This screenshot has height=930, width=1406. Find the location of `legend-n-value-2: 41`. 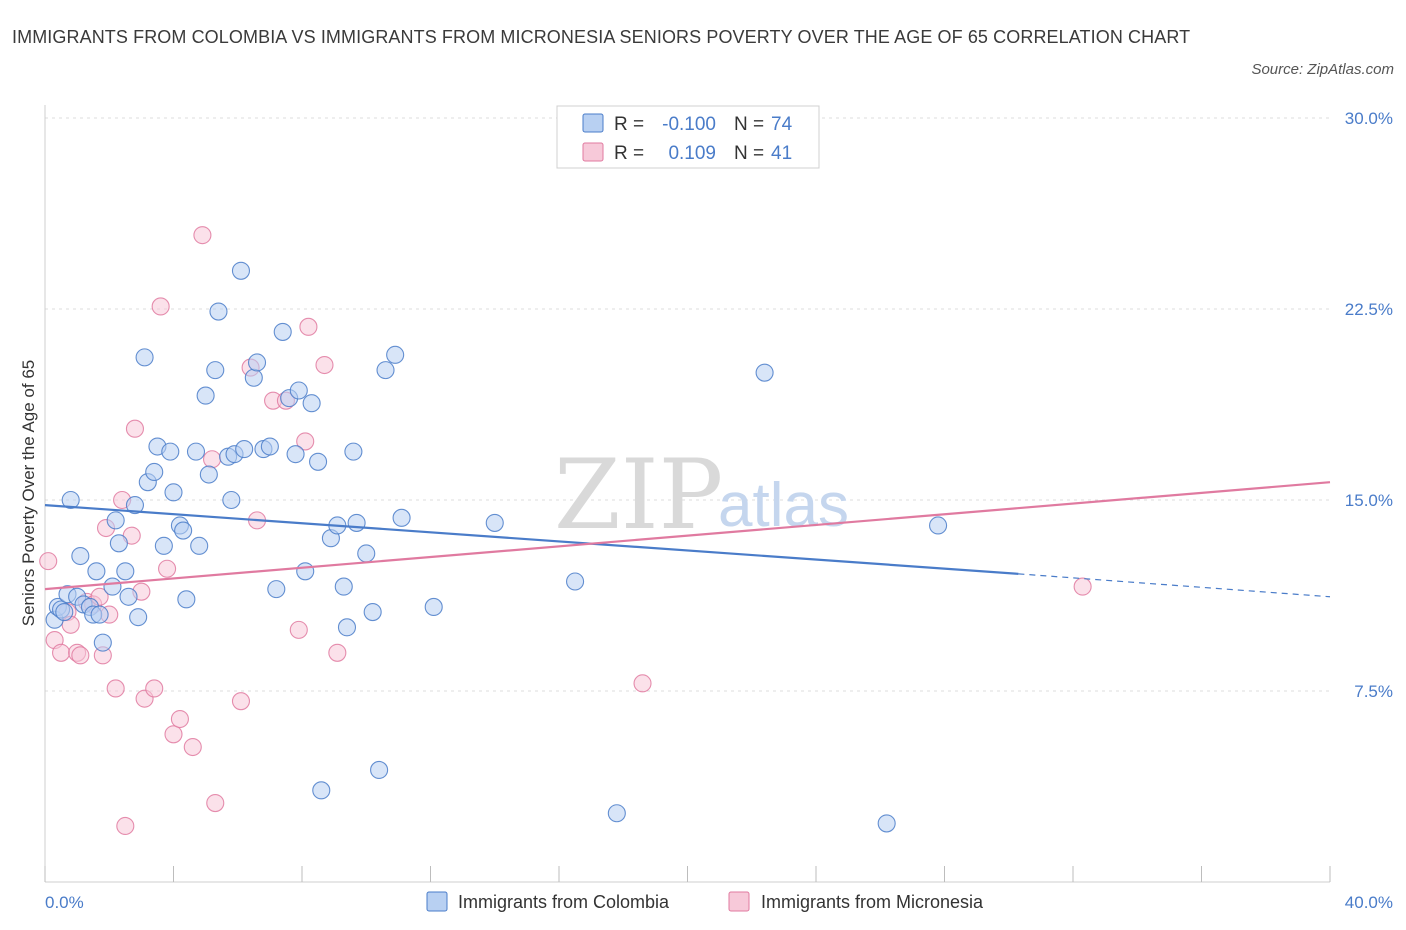

legend-n-value-2: 41 is located at coordinates (781, 153).